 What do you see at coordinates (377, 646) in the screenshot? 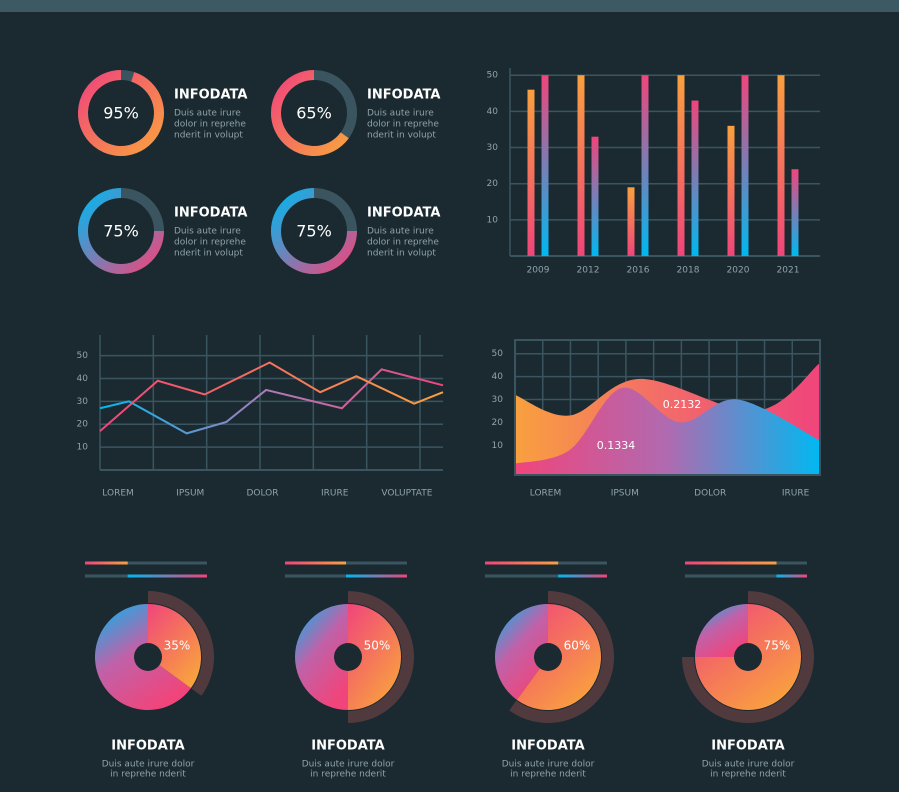
I see `pie-label: 50%` at bounding box center [377, 646].